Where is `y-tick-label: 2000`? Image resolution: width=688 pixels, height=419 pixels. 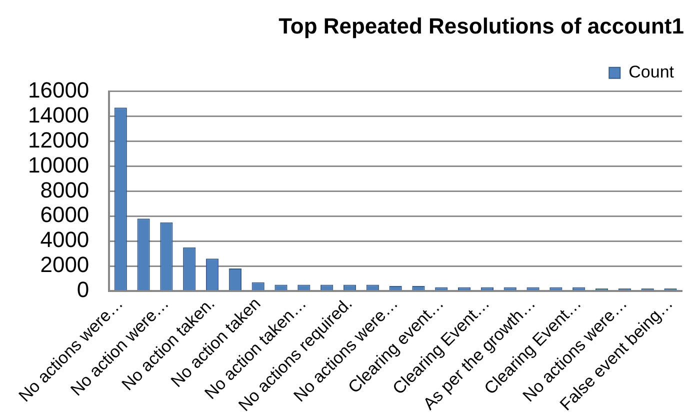 y-tick-label: 2000 is located at coordinates (65, 265).